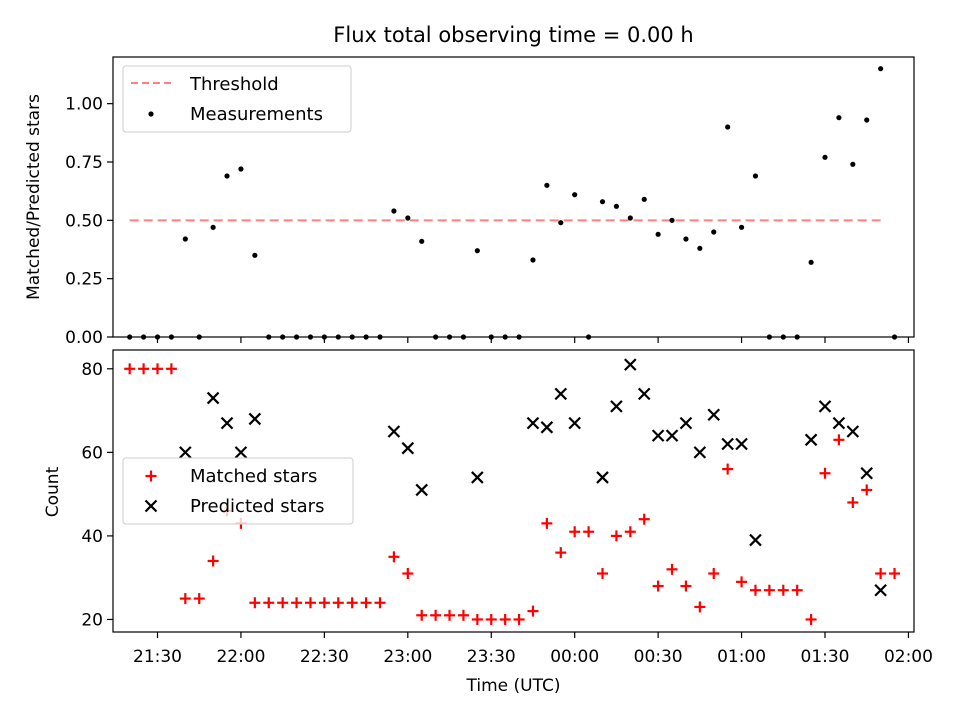 The height and width of the screenshot is (720, 960). Describe the element at coordinates (151, 476) in the screenshot. I see `legend-matched-swatch` at that location.